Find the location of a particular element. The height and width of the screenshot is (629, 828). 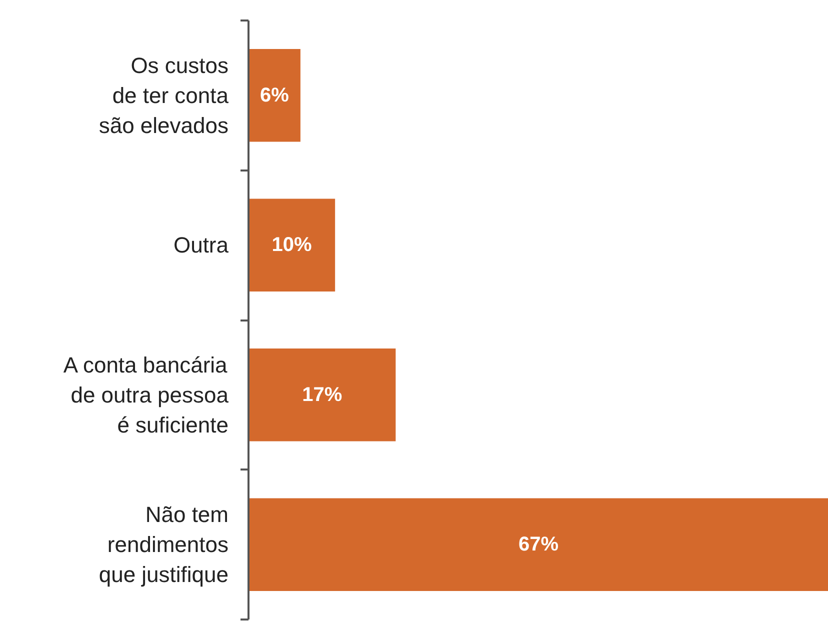

data-label: 6% is located at coordinates (275, 95).